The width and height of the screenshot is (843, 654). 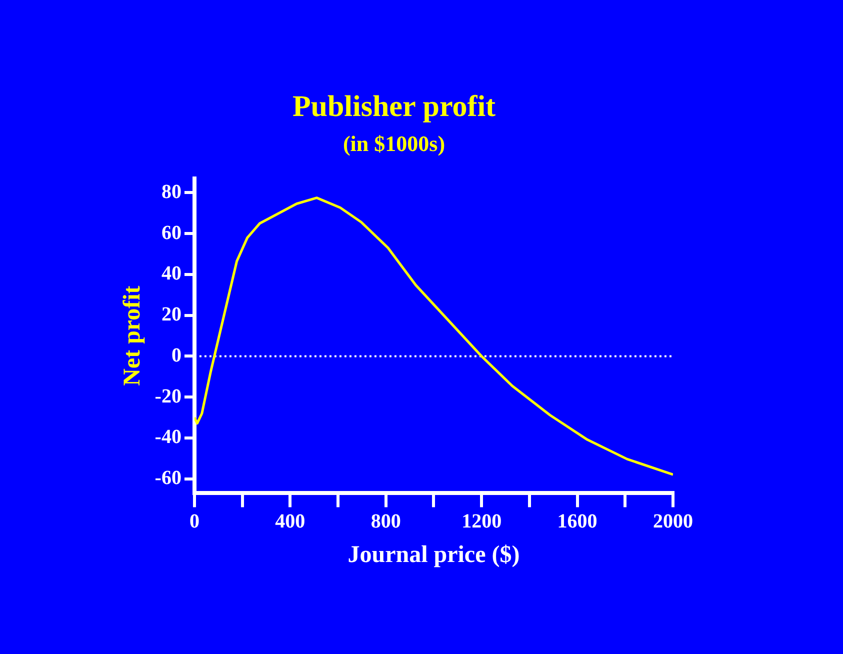 I want to click on x-tick-label: 1200, so click(x=482, y=521).